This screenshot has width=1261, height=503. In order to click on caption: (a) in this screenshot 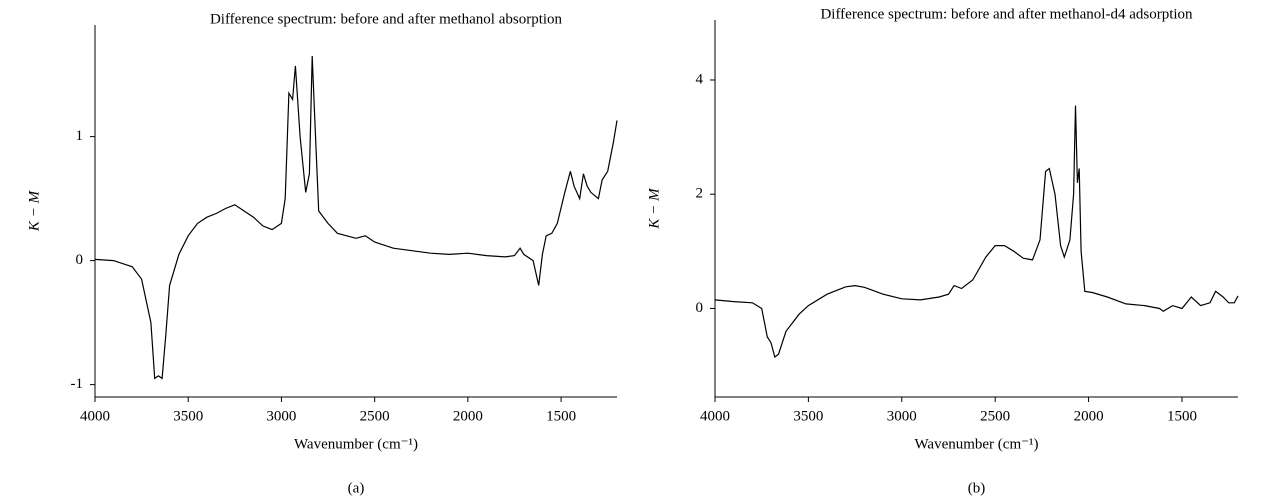, I will do `click(356, 488)`.